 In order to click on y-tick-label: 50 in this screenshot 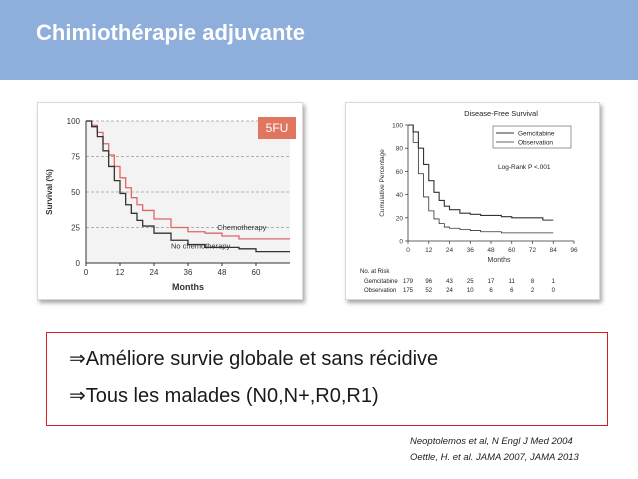, I will do `click(75, 192)`.